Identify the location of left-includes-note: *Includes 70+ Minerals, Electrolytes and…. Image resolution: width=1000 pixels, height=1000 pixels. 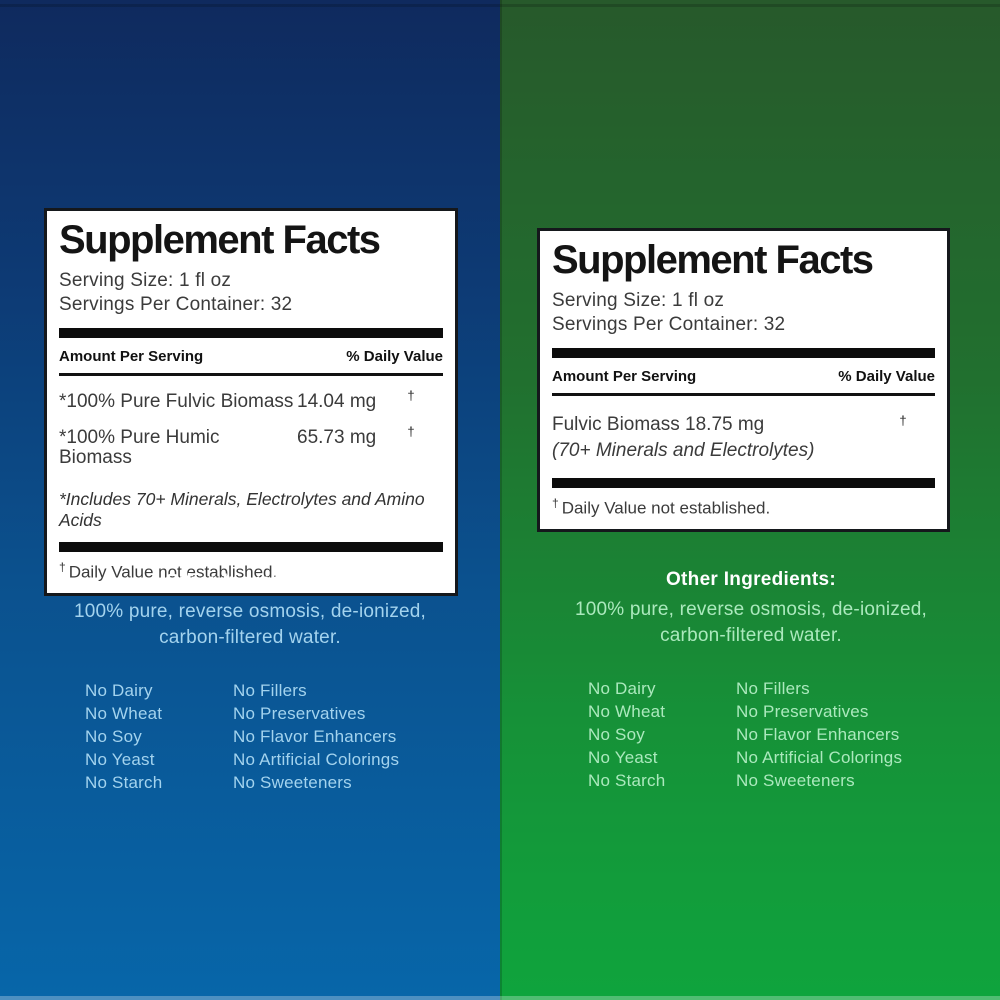
(242, 509).